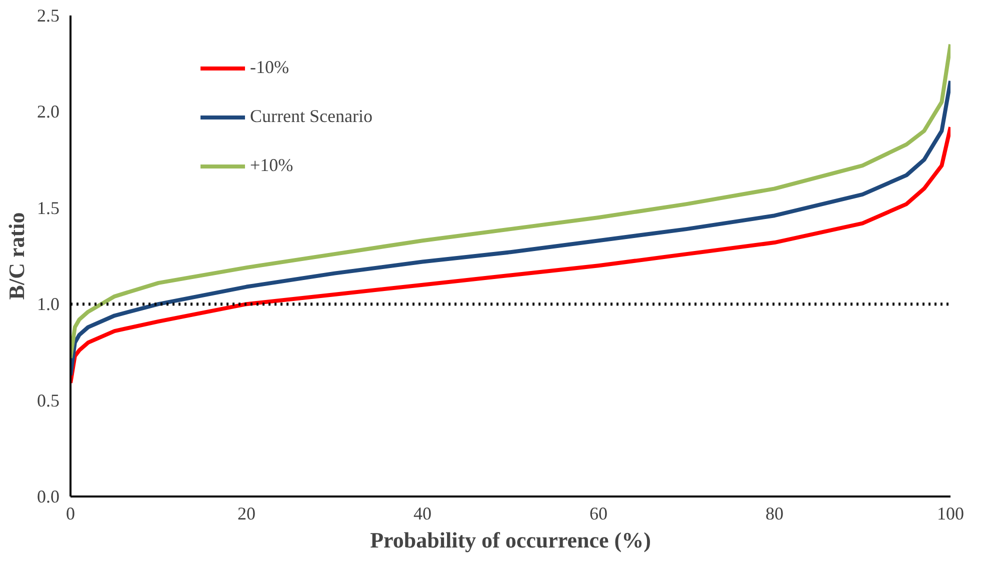 Image resolution: width=983 pixels, height=563 pixels. Describe the element at coordinates (48, 208) in the screenshot. I see `y-tick-label: 1.5` at that location.